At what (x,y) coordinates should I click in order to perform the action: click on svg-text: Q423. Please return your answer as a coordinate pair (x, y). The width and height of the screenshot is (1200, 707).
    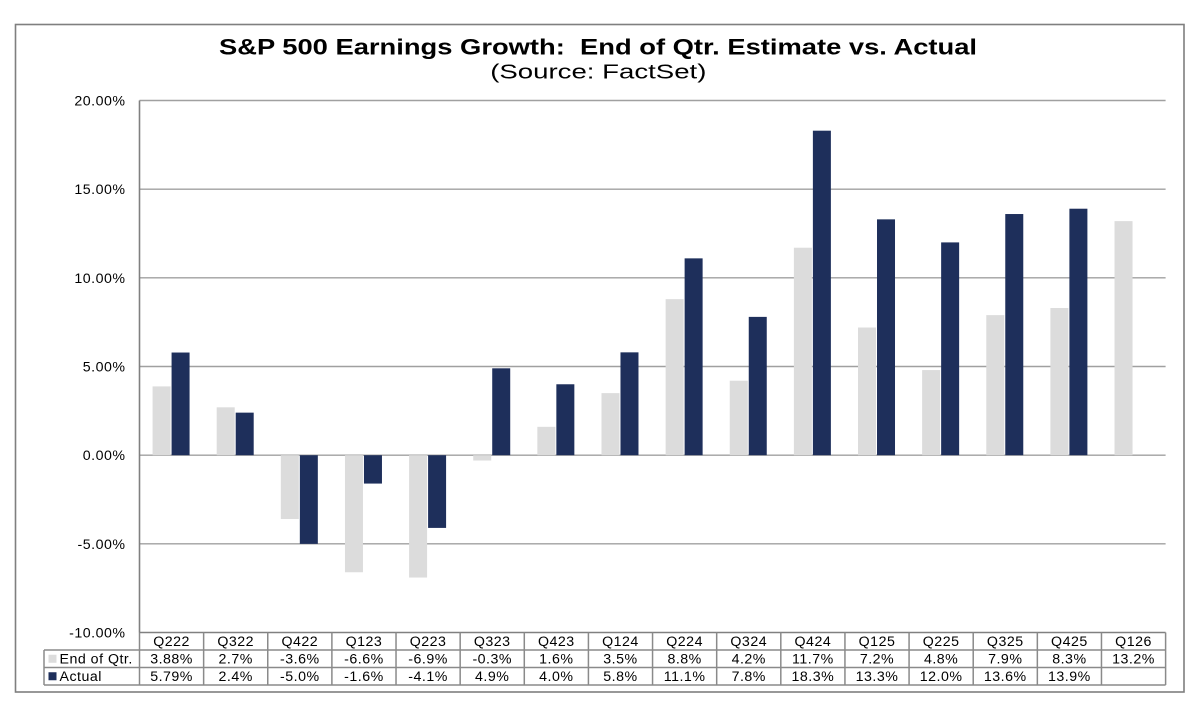
    Looking at the image, I should click on (556, 642).